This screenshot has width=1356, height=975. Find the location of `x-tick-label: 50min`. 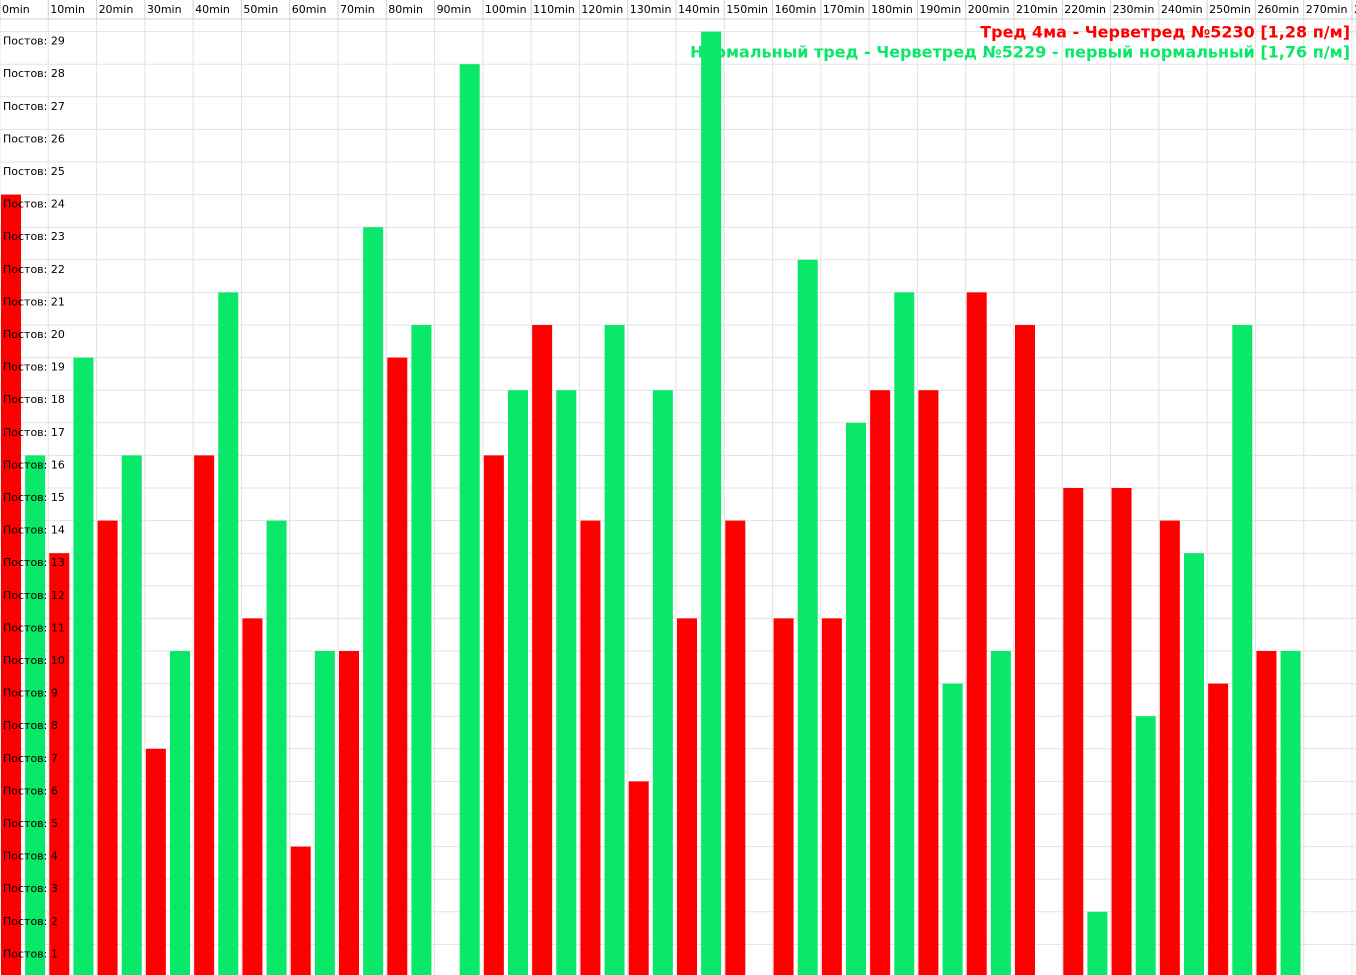

x-tick-label: 50min is located at coordinates (260, 9).